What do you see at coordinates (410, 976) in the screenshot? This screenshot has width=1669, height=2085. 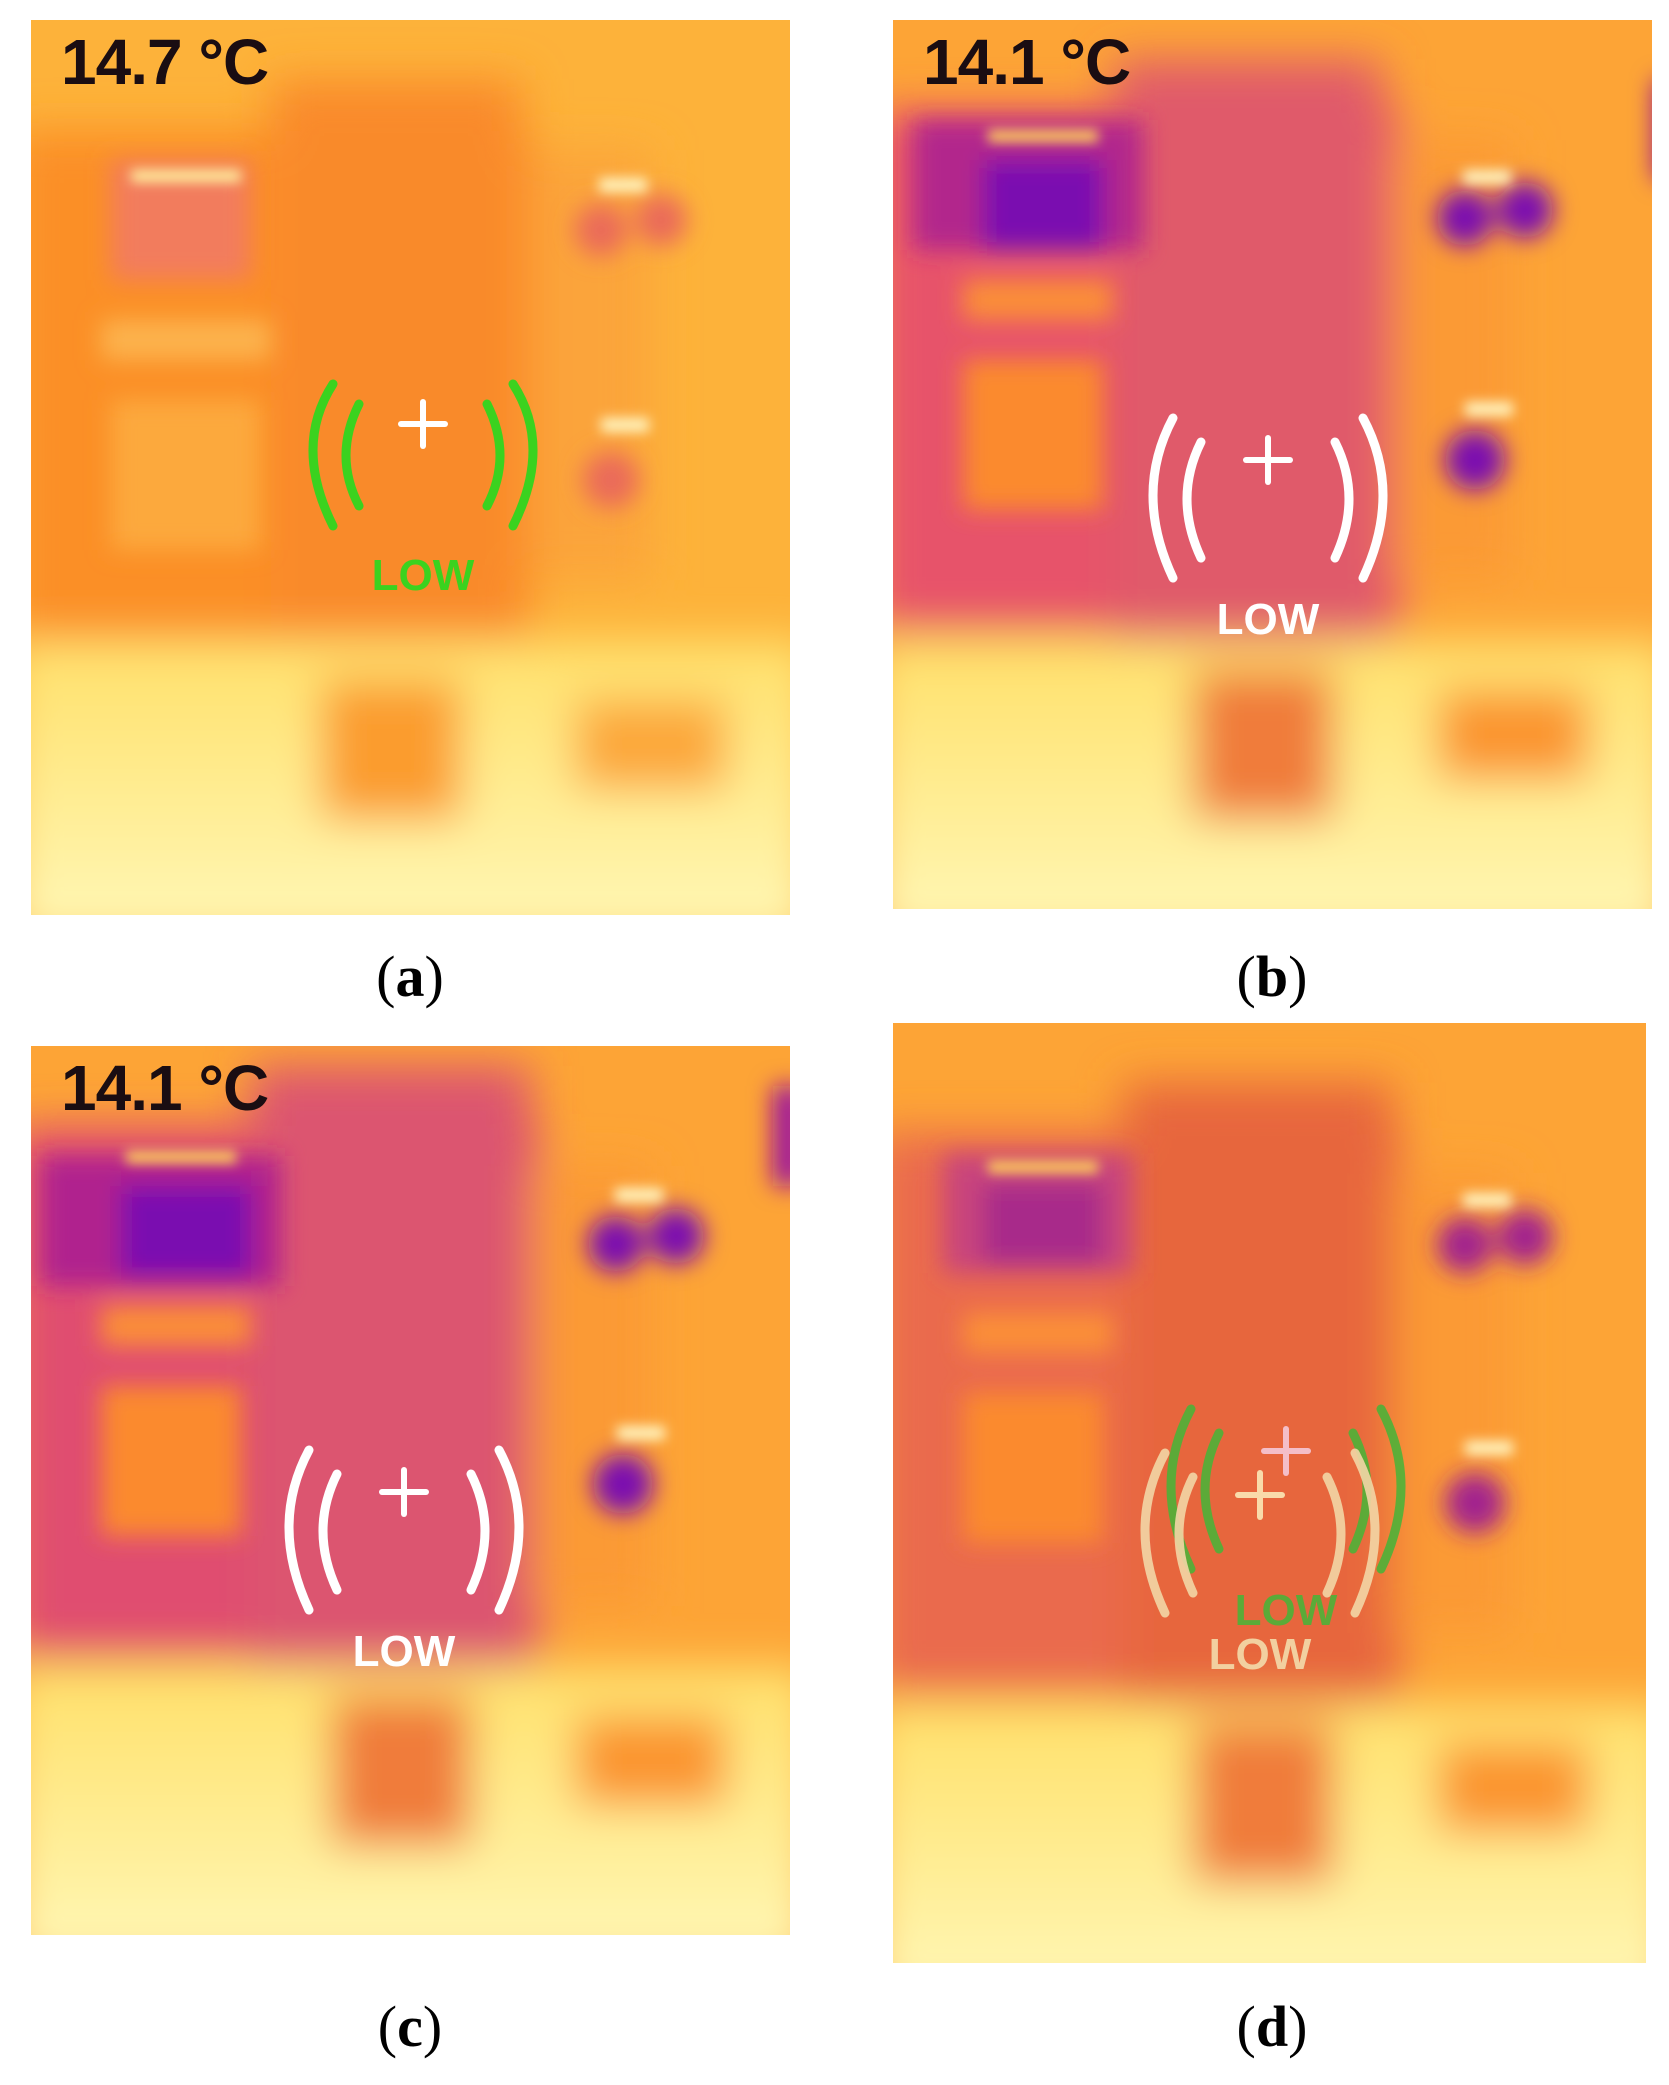 I see `caption-a: (a)` at bounding box center [410, 976].